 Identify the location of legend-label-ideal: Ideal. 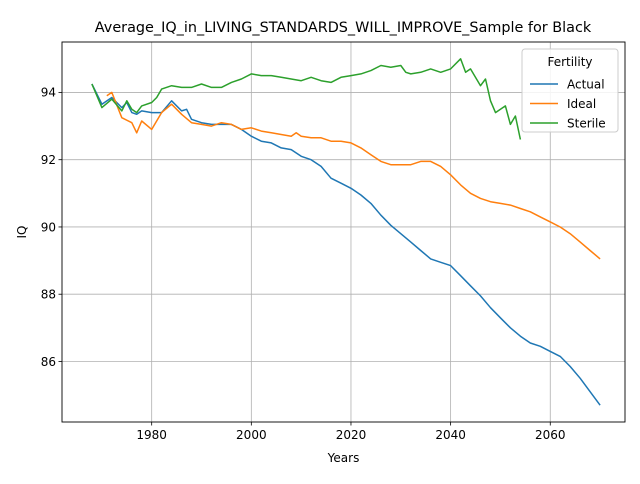
(581, 104).